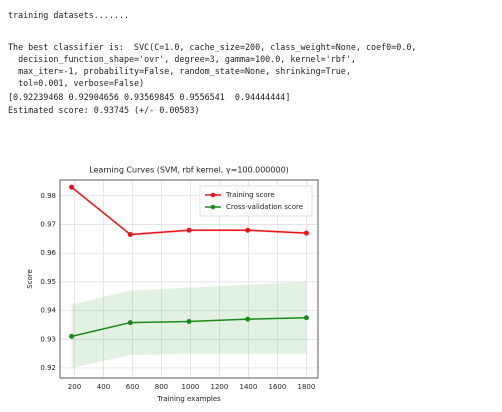  Describe the element at coordinates (132, 387) in the screenshot. I see `x-tick-label: 600` at that location.